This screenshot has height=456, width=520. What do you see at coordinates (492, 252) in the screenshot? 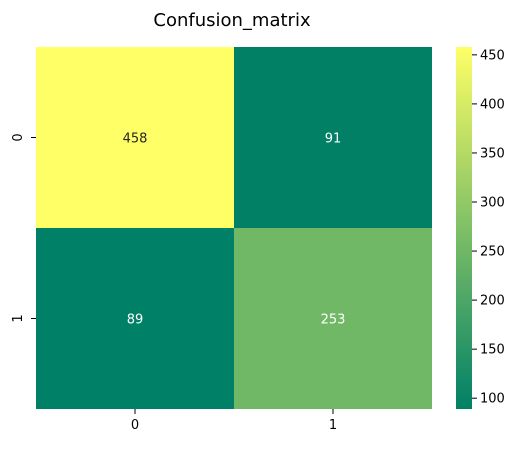
I see `colorbar-tick-label: 250` at bounding box center [492, 252].